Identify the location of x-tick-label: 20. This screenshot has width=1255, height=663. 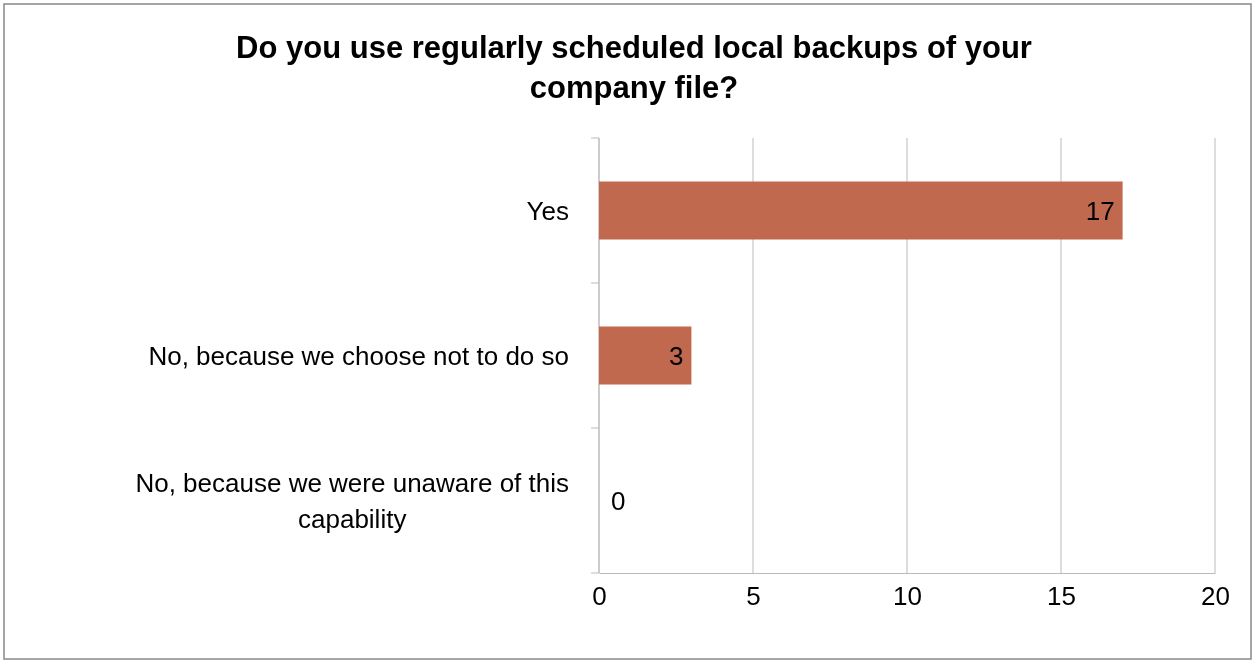
(1215, 596).